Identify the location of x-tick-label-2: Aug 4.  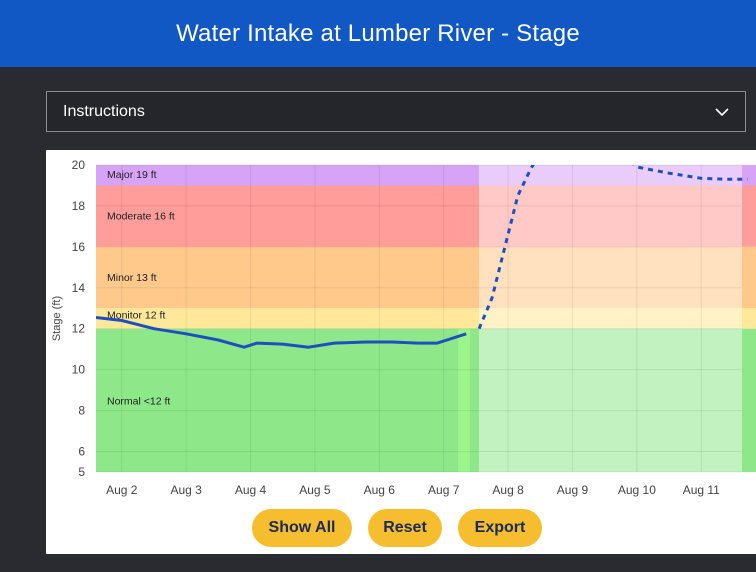
(251, 490).